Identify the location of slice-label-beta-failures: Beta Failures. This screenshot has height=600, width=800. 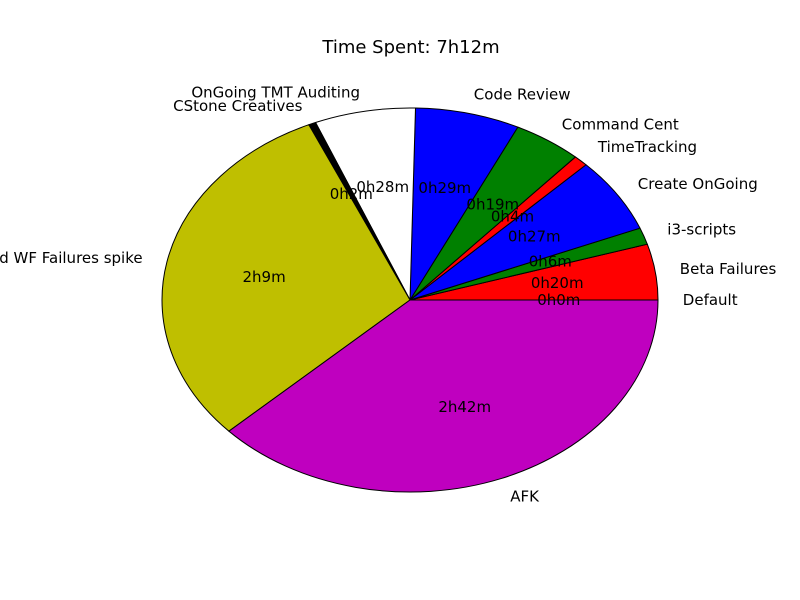
(728, 269).